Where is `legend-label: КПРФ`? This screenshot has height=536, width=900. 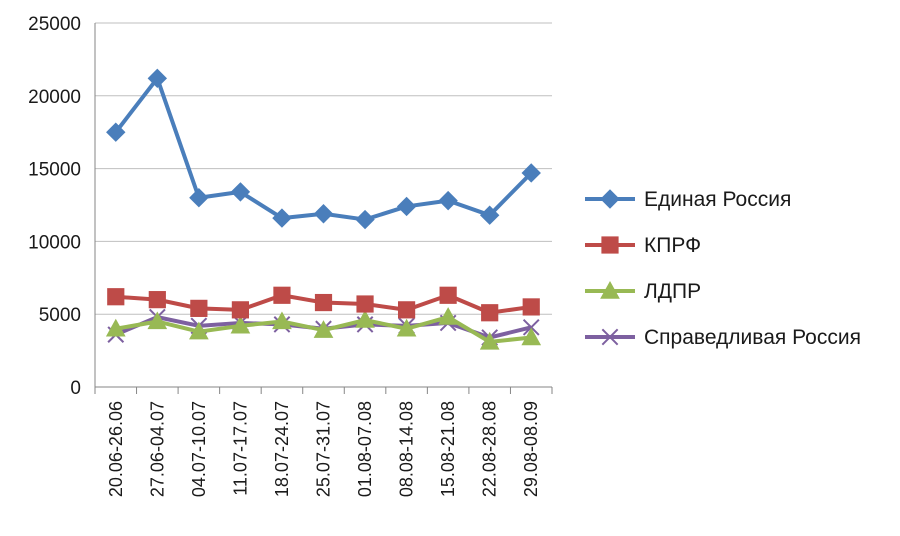 legend-label: КПРФ is located at coordinates (672, 245).